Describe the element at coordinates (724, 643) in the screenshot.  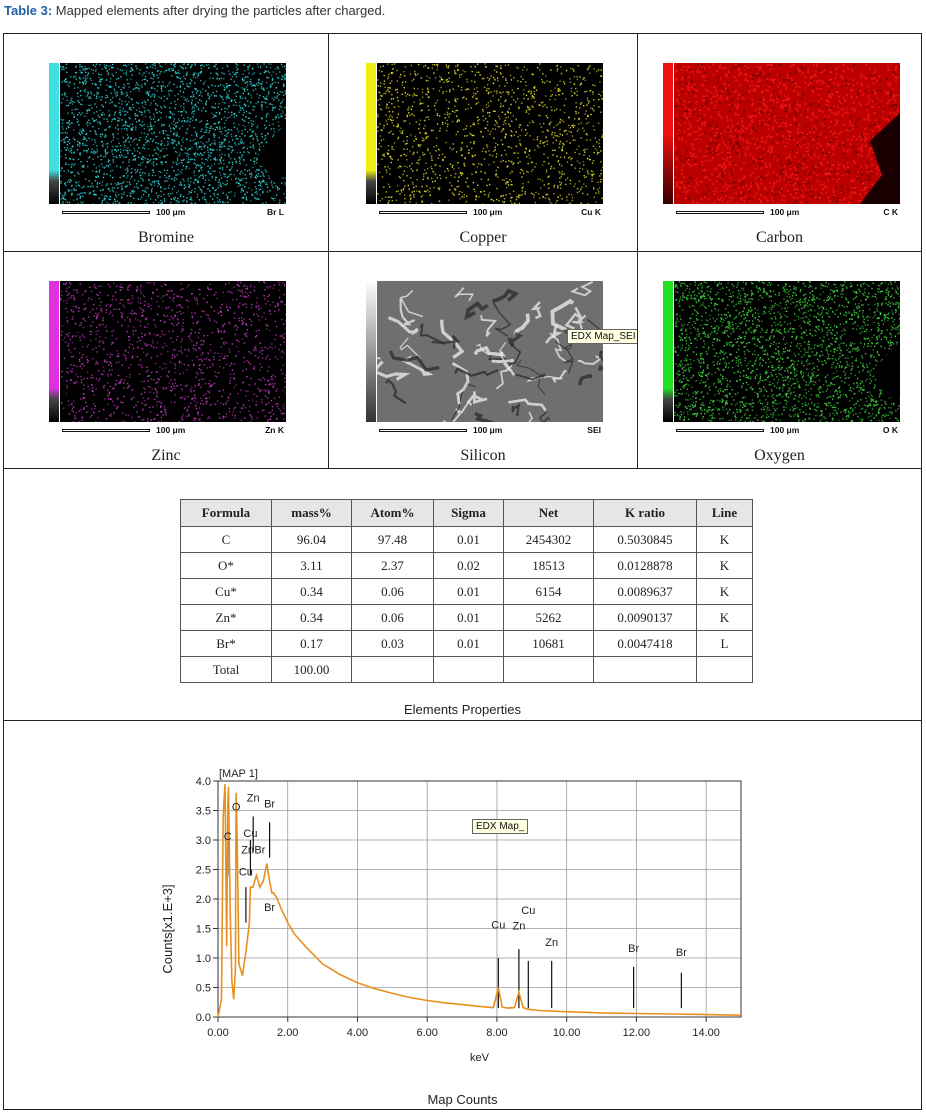
I see `table-cell: L` at that location.